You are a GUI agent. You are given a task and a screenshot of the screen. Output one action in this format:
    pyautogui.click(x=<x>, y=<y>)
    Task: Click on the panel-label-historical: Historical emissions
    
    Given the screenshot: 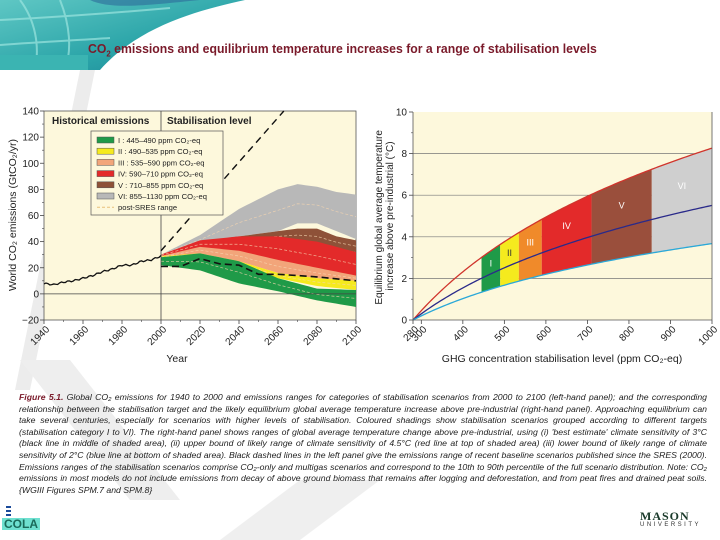 What is the action you would take?
    pyautogui.click(x=101, y=121)
    